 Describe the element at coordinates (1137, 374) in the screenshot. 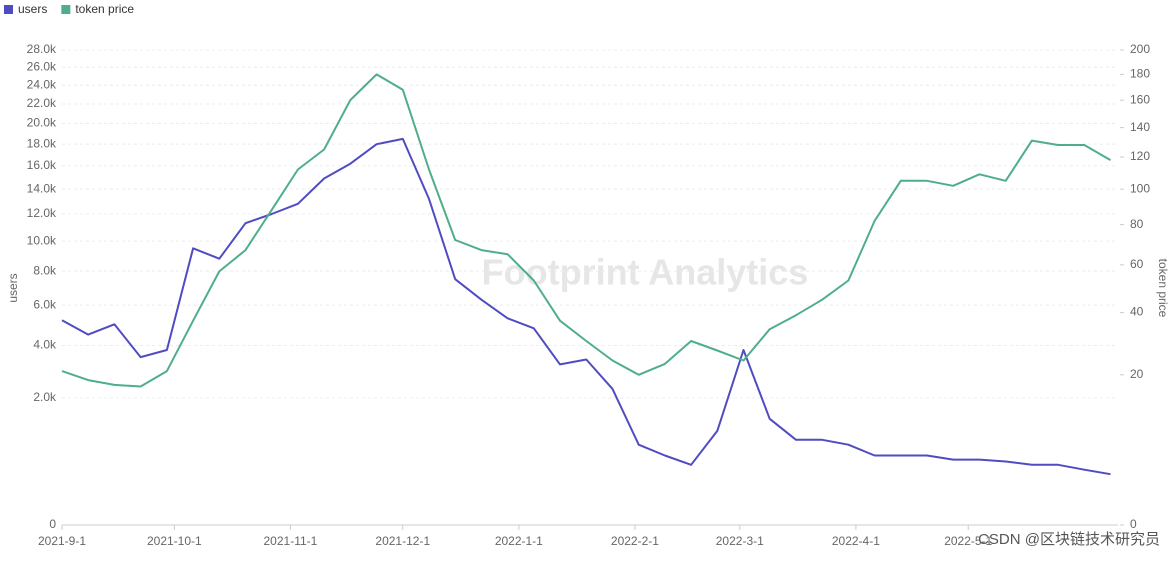

I see `y2-tick-label: 20` at that location.